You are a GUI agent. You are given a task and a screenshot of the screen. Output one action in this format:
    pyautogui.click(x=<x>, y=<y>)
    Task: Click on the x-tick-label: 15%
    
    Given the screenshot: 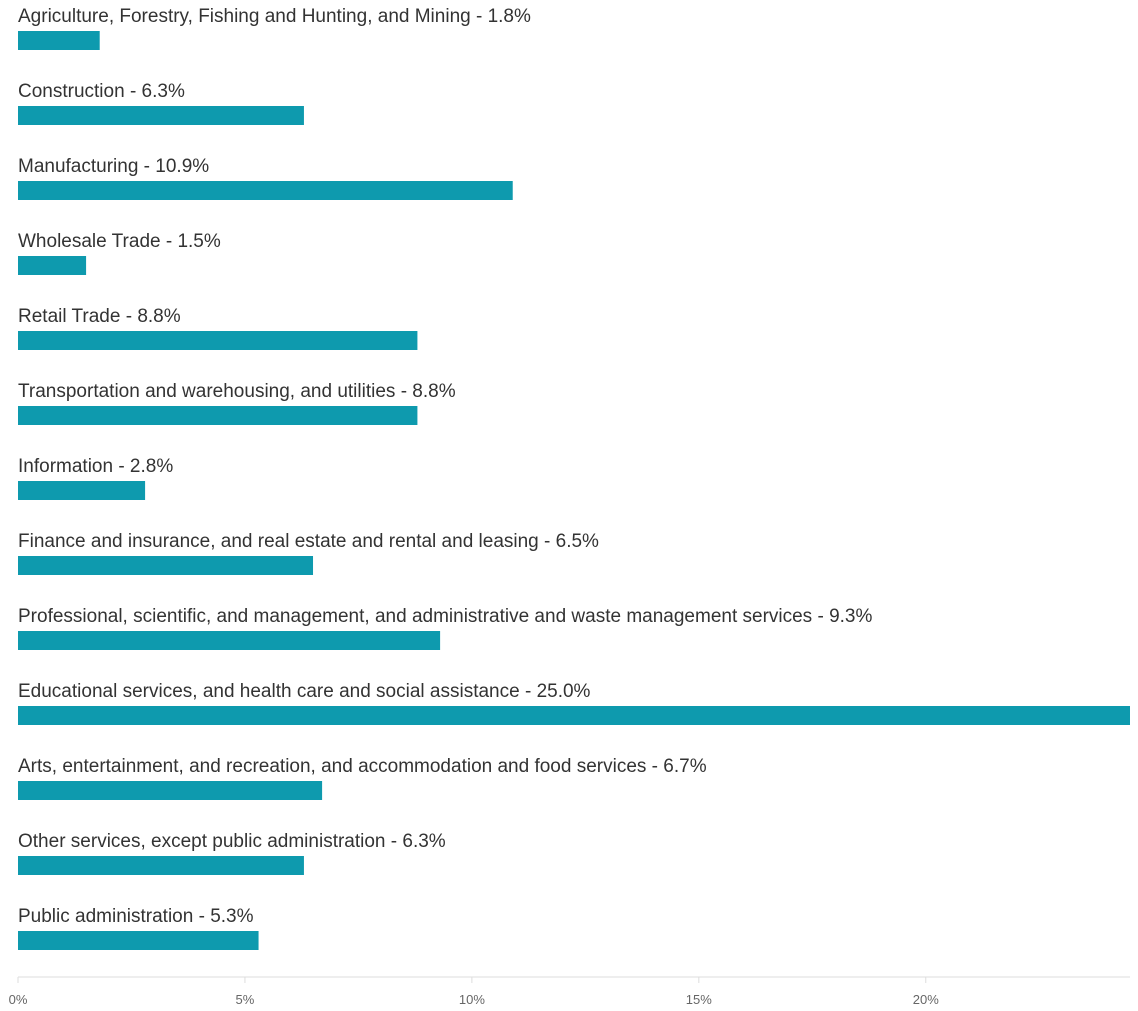 What is the action you would take?
    pyautogui.click(x=699, y=999)
    